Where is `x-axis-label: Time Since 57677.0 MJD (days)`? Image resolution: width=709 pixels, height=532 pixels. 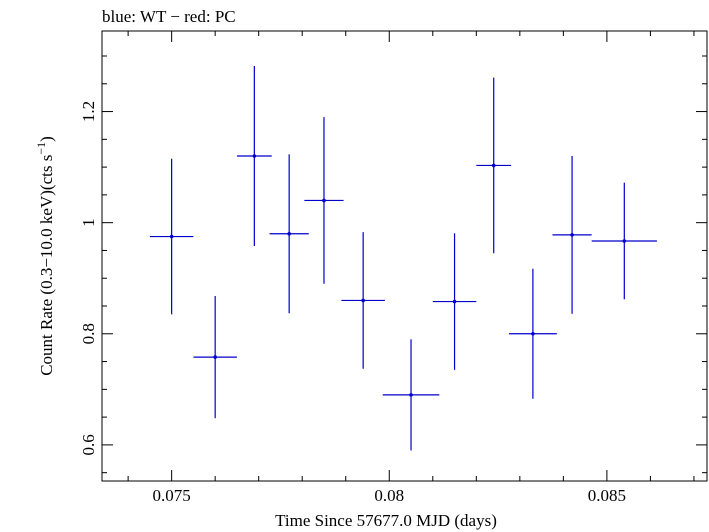
x-axis-label: Time Since 57677.0 MJD (days) is located at coordinates (386, 520).